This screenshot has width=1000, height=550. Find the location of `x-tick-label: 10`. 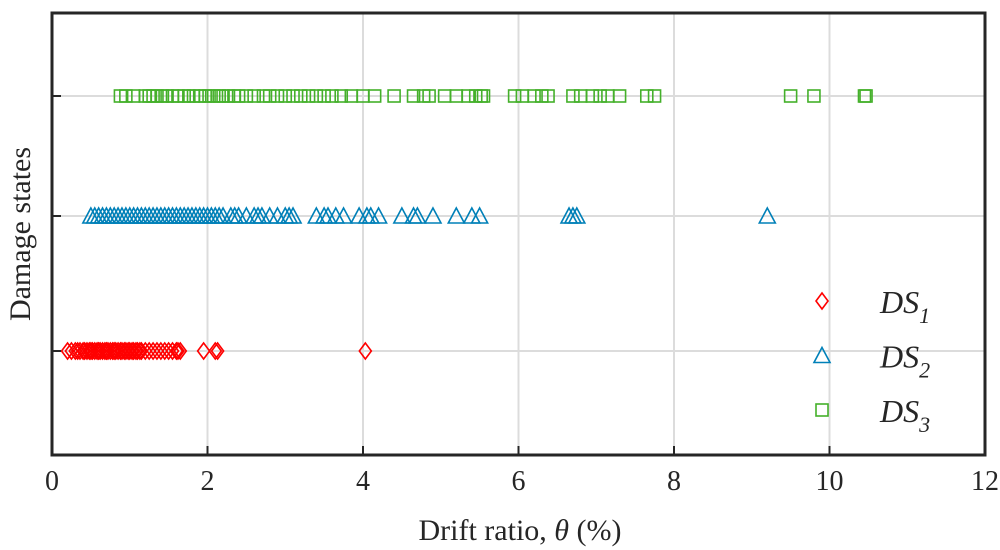

x-tick-label: 10 is located at coordinates (830, 481).